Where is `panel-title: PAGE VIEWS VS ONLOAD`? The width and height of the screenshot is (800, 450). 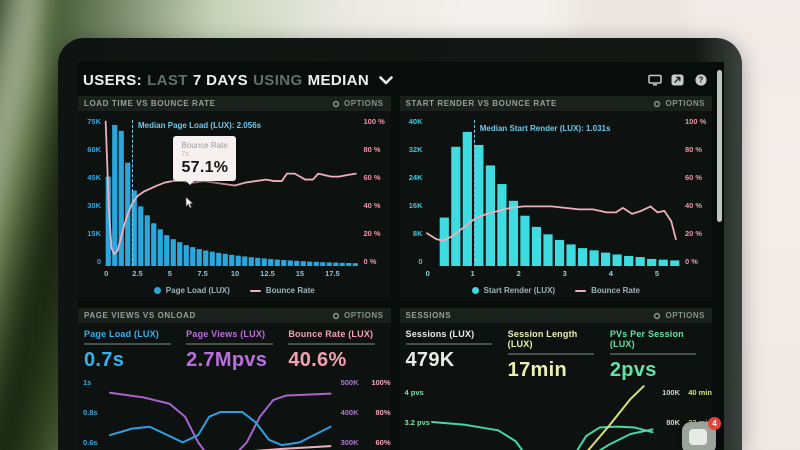 panel-title: PAGE VIEWS VS ONLOAD is located at coordinates (140, 315).